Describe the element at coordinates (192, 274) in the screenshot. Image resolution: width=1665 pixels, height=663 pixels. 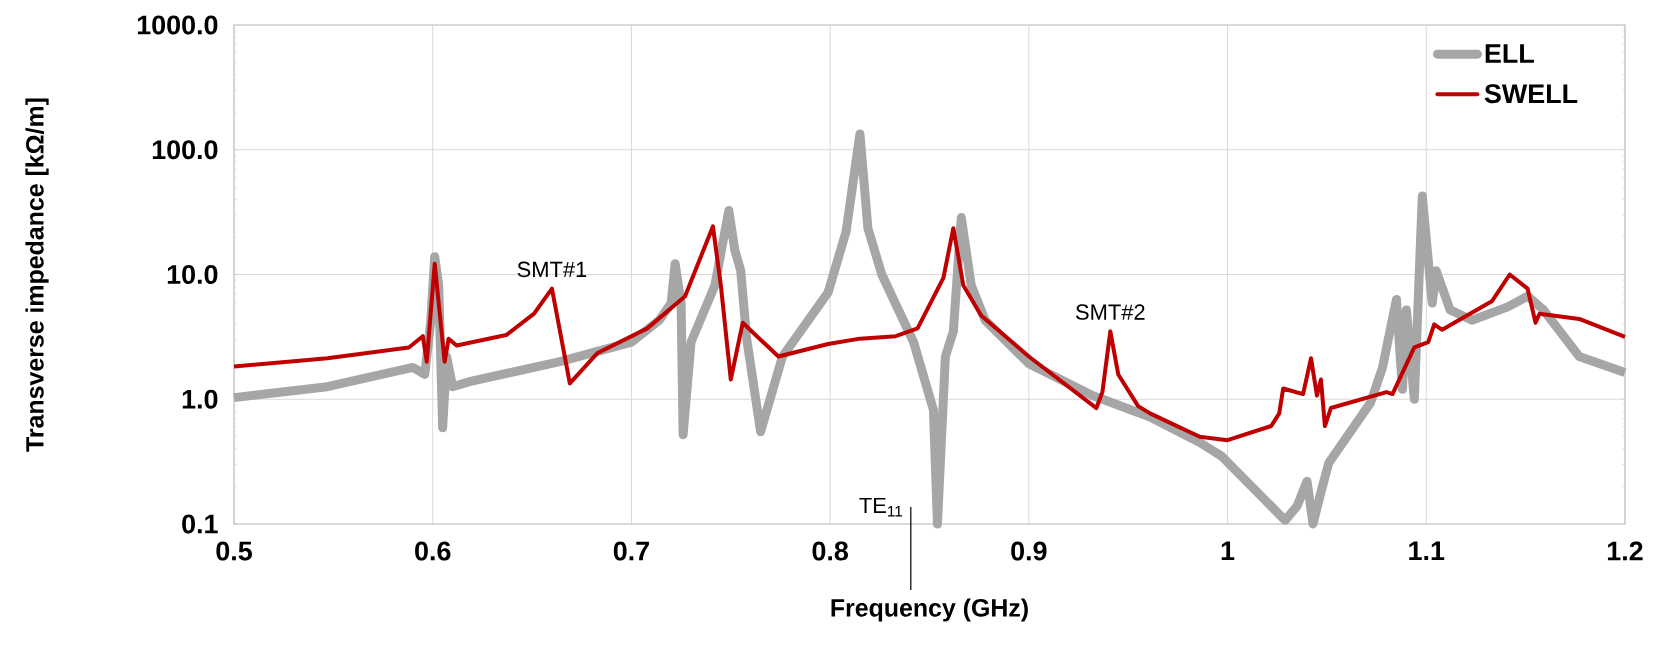
I see `y-tick-label: 10.0` at that location.